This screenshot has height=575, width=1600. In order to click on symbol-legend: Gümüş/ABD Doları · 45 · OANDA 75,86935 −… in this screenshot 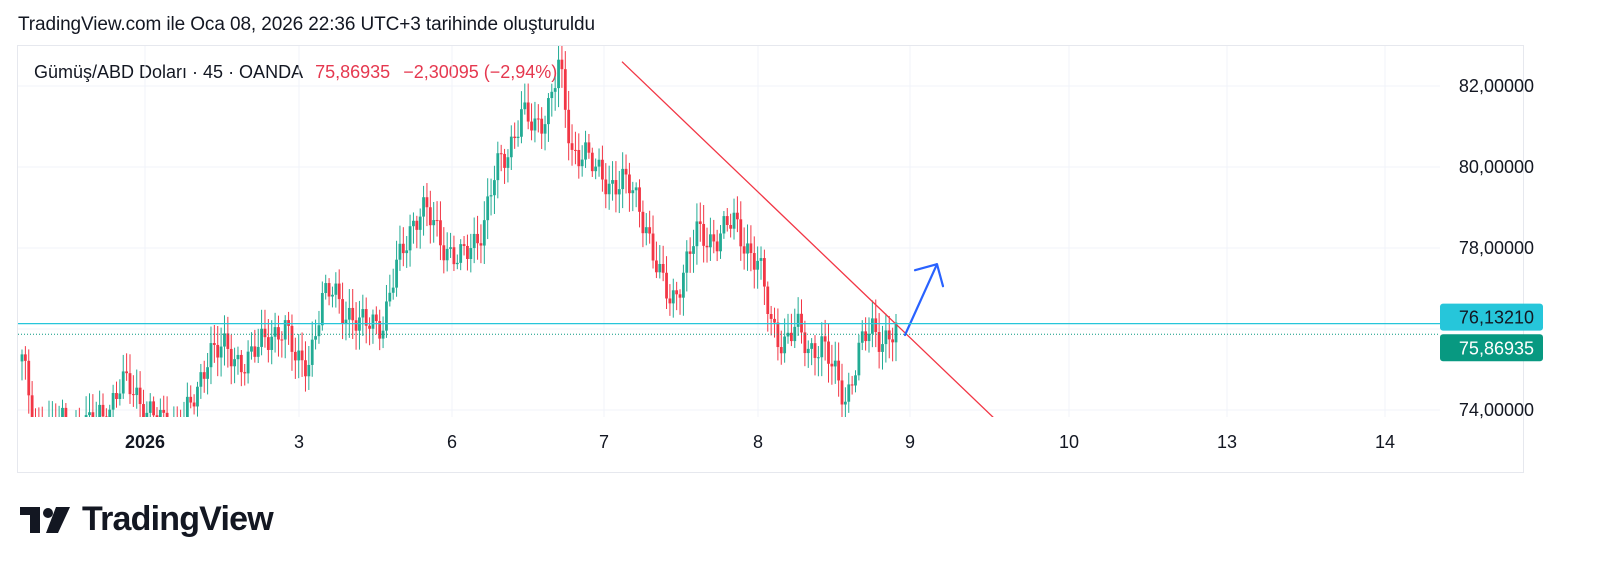, I will do `click(295, 72)`.